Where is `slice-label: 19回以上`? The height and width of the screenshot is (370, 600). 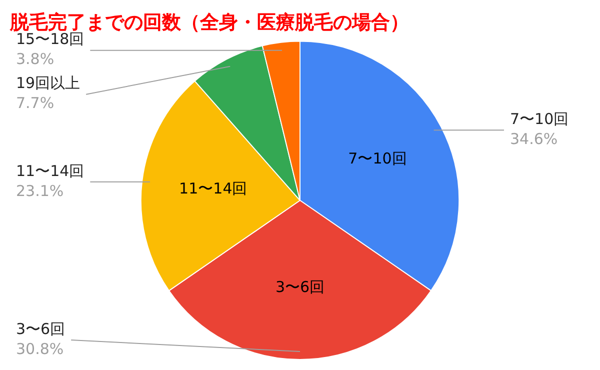
slice-label: 19回以上 is located at coordinates (48, 83).